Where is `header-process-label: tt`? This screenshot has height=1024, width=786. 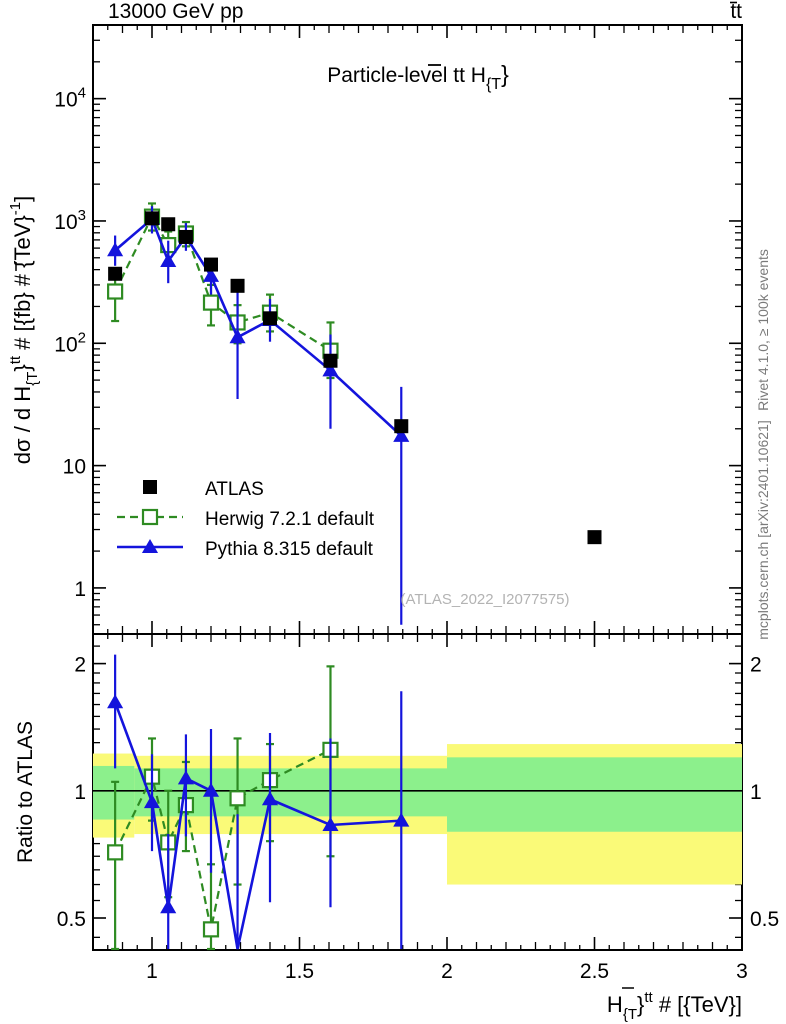
header-process-label: tt is located at coordinates (736, 11).